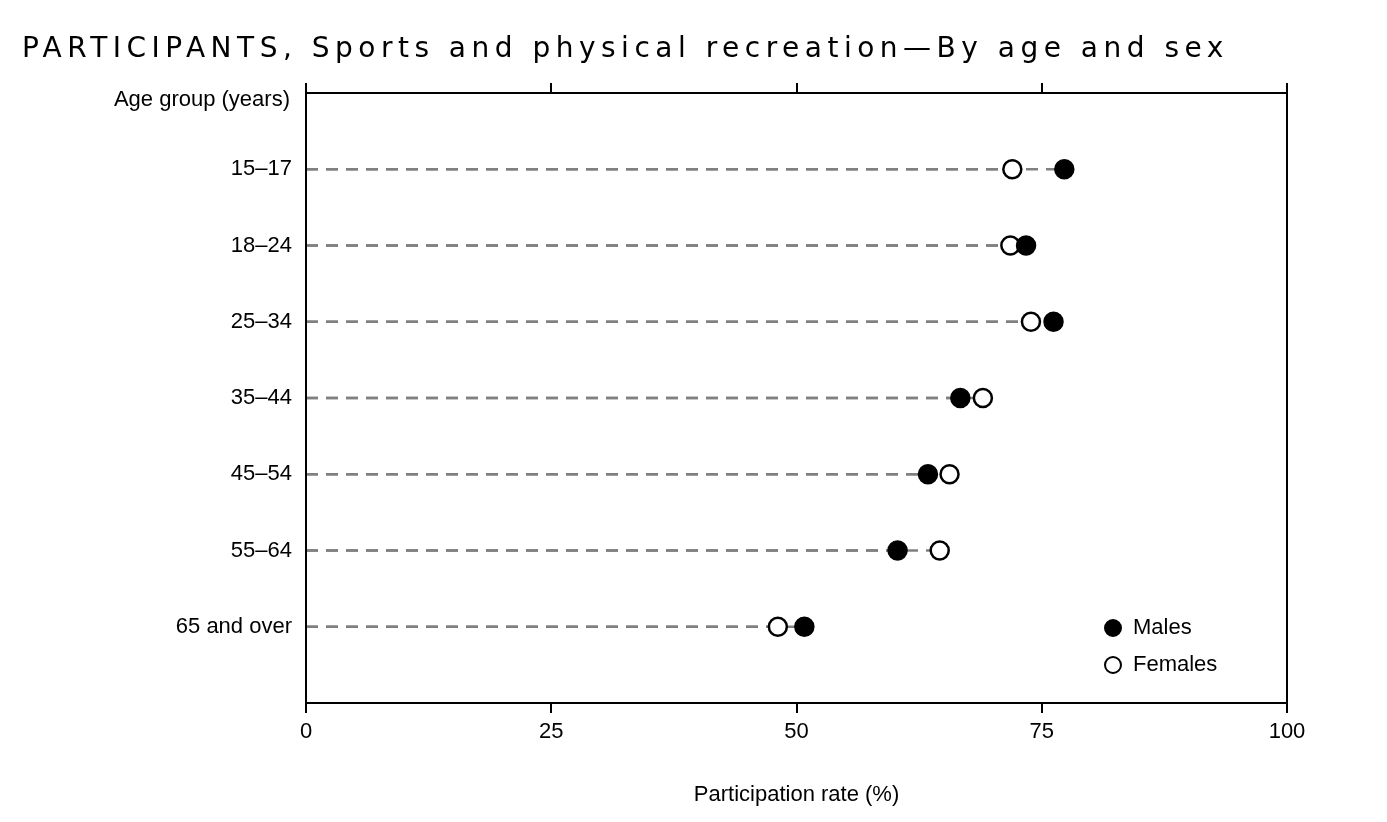 Image resolution: width=1387 pixels, height=822 pixels. What do you see at coordinates (261, 244) in the screenshot?
I see `y-tick-label: 18–24` at bounding box center [261, 244].